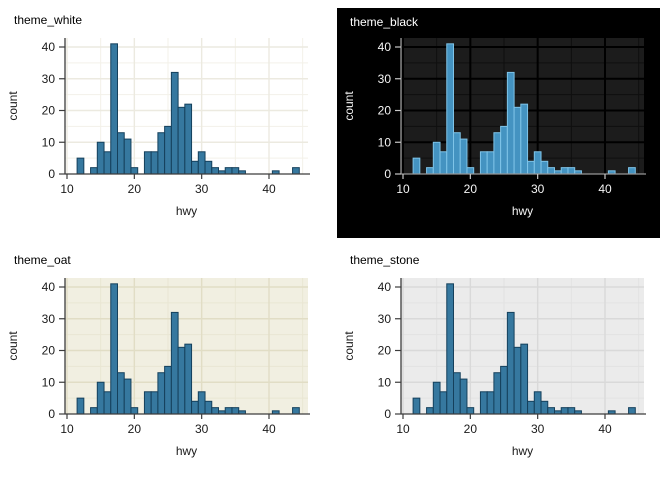 Image resolution: width=672 pixels, height=480 pixels. I want to click on panel-title: theme_stone, so click(385, 260).